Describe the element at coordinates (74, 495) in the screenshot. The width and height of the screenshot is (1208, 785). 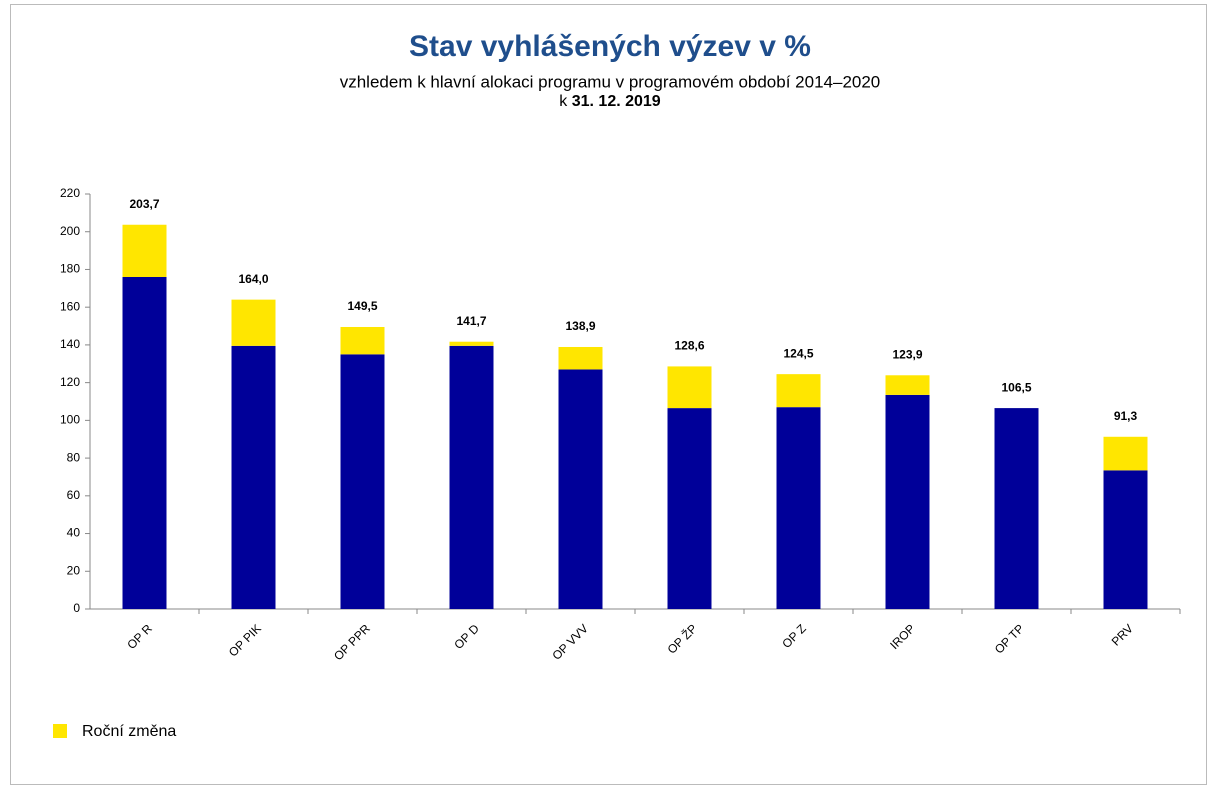
I see `y-tick-label: 60` at that location.